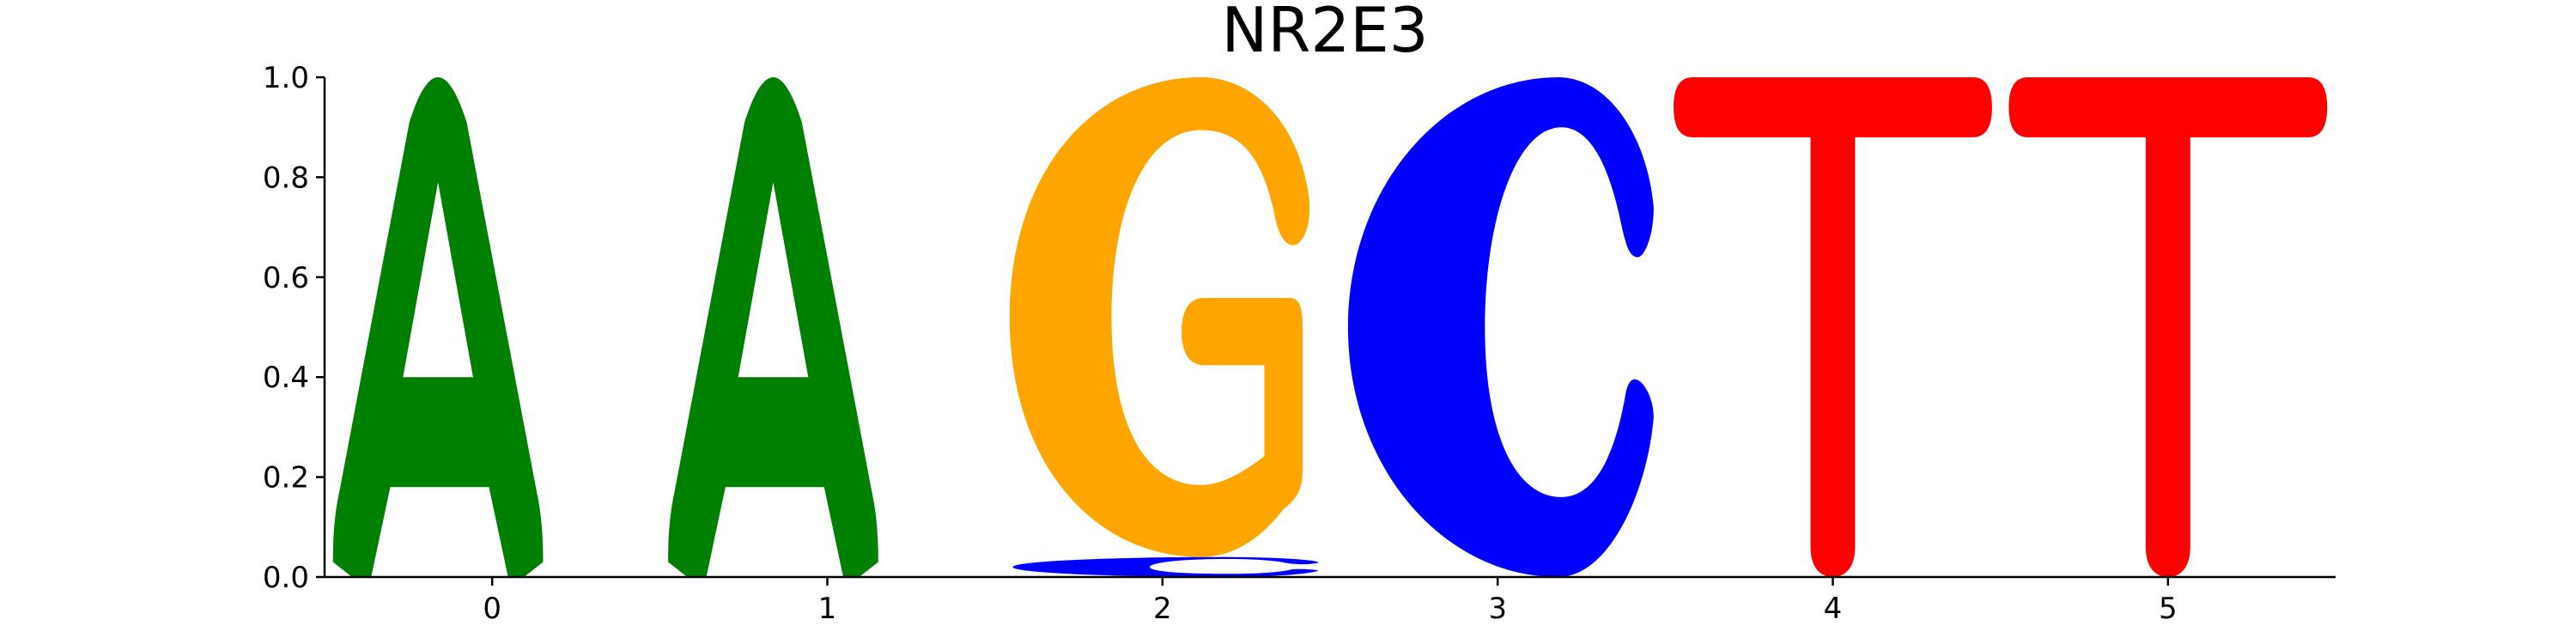 Image resolution: width=2576 pixels, height=644 pixels. Describe the element at coordinates (286, 378) in the screenshot. I see `y-tick-label-2: 0.4` at that location.